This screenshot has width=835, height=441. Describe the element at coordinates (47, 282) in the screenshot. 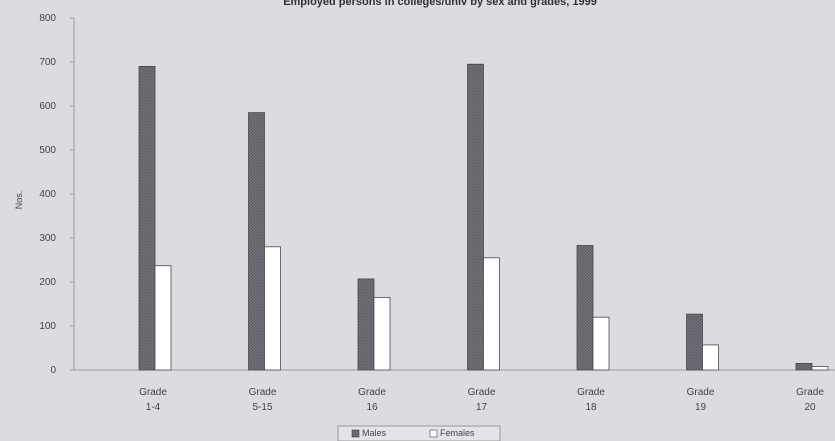

I see `y-tick-label: 200` at that location.